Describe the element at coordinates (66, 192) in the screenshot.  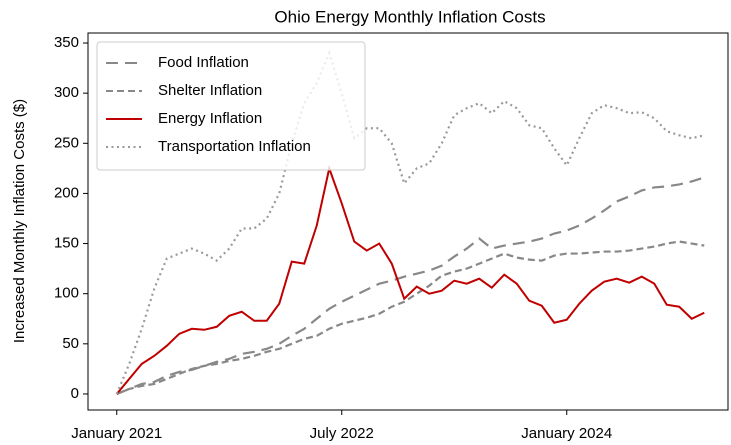
I see `y-tick-label: 200` at that location.